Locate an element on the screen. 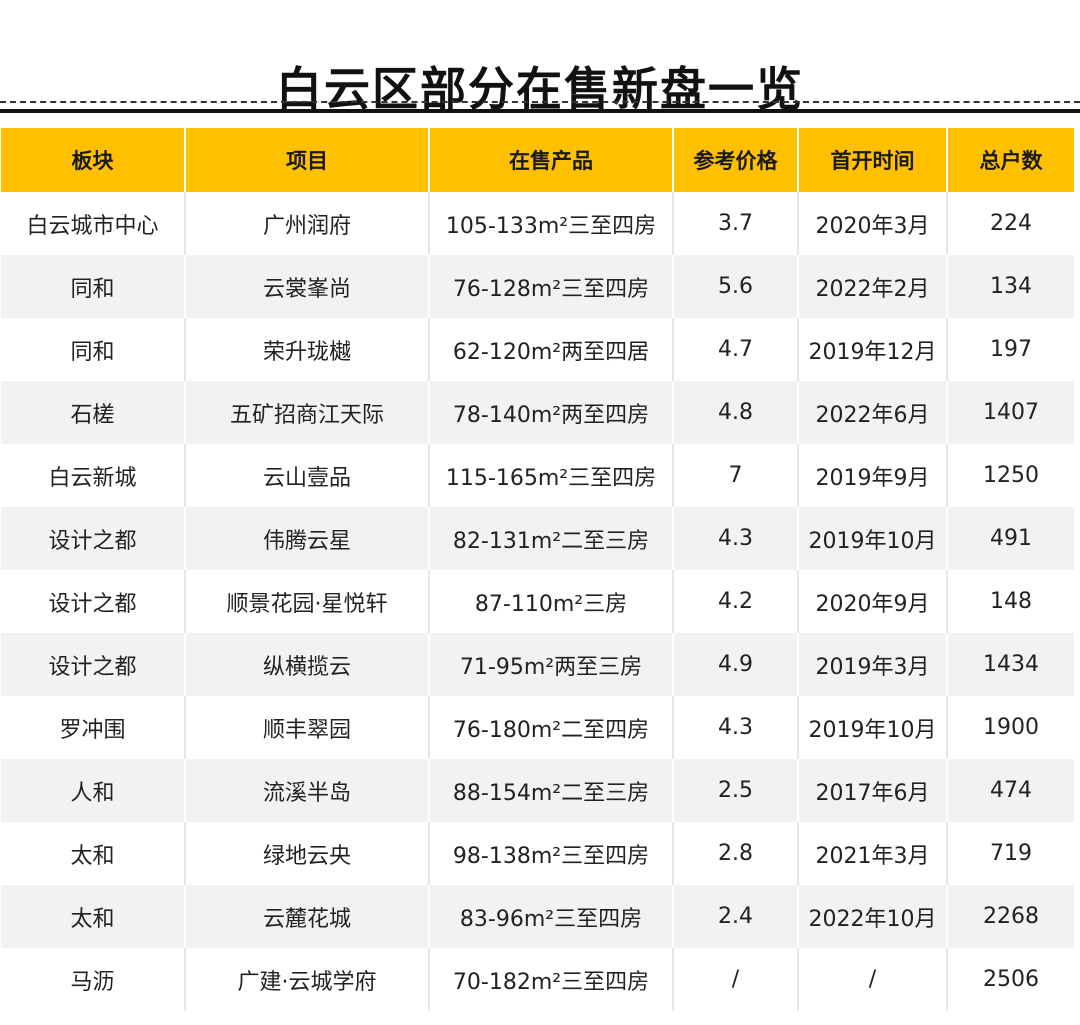 Image resolution: width=1080 pixels, height=1025 pixels. table-row: 设计之都 伟腾云星 82-131m²二至三房 4.3 2019年10月 491 is located at coordinates (537, 538).